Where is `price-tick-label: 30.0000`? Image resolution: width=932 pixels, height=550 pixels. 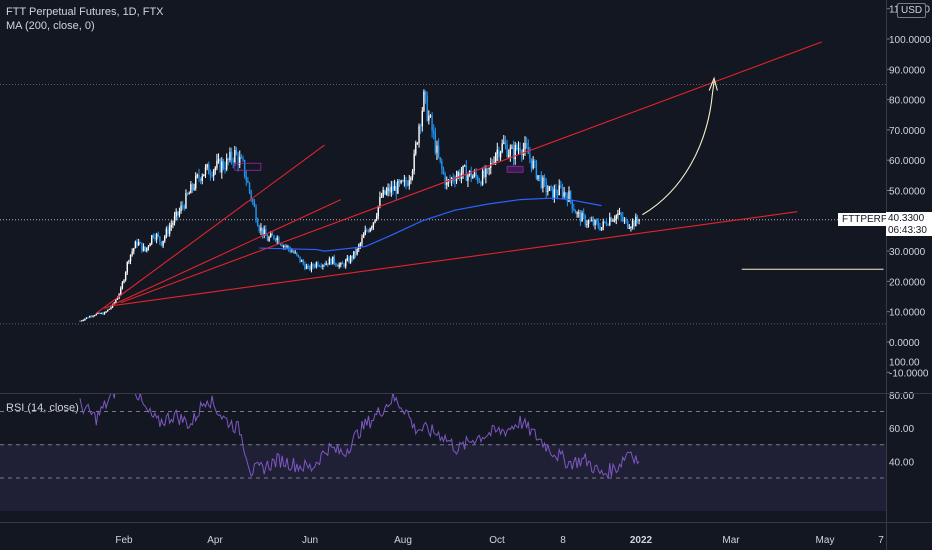 price-tick-label: 30.0000 is located at coordinates (907, 252).